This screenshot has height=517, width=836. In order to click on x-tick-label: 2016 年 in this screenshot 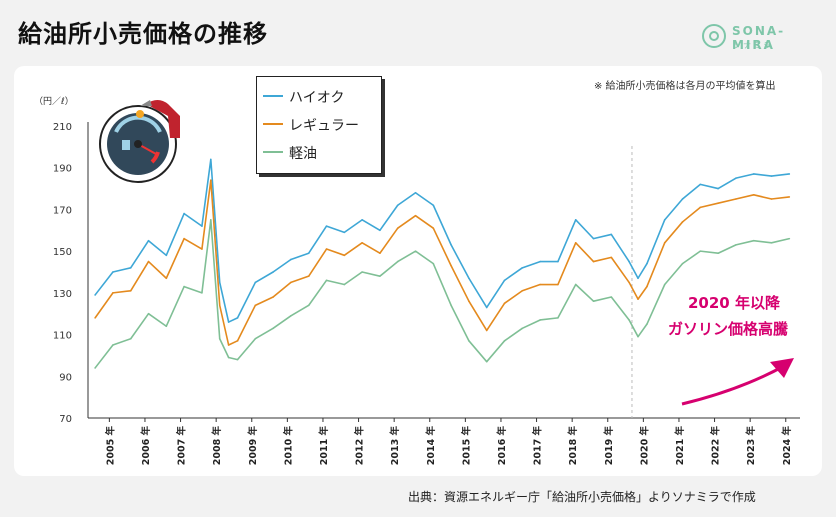, I will do `click(502, 446)`.